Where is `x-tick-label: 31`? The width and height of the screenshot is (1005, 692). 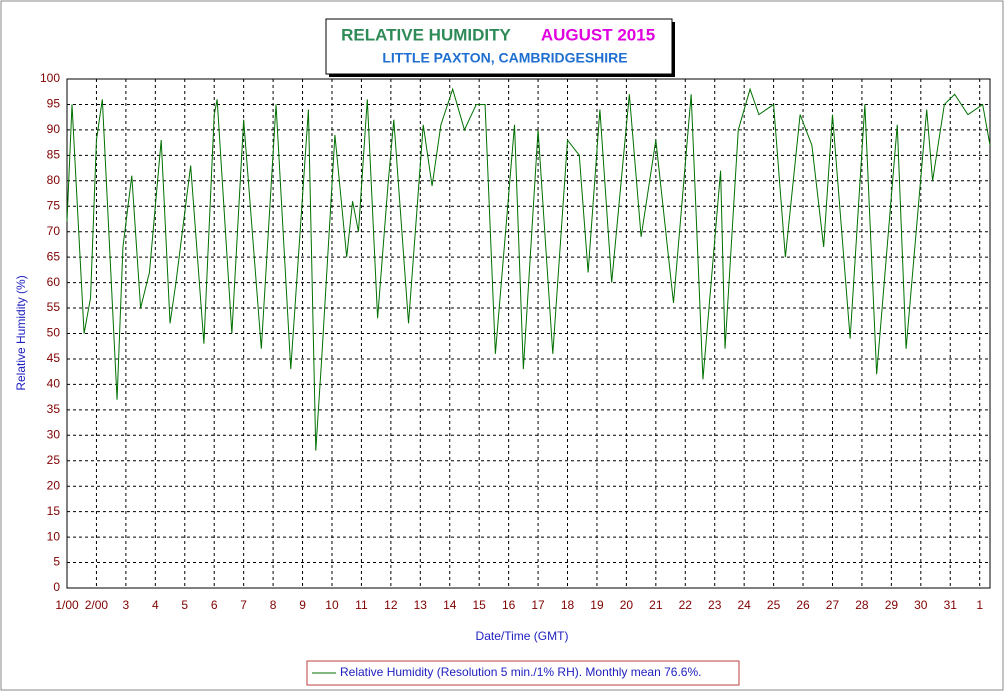
x-tick-label: 31 is located at coordinates (951, 605).